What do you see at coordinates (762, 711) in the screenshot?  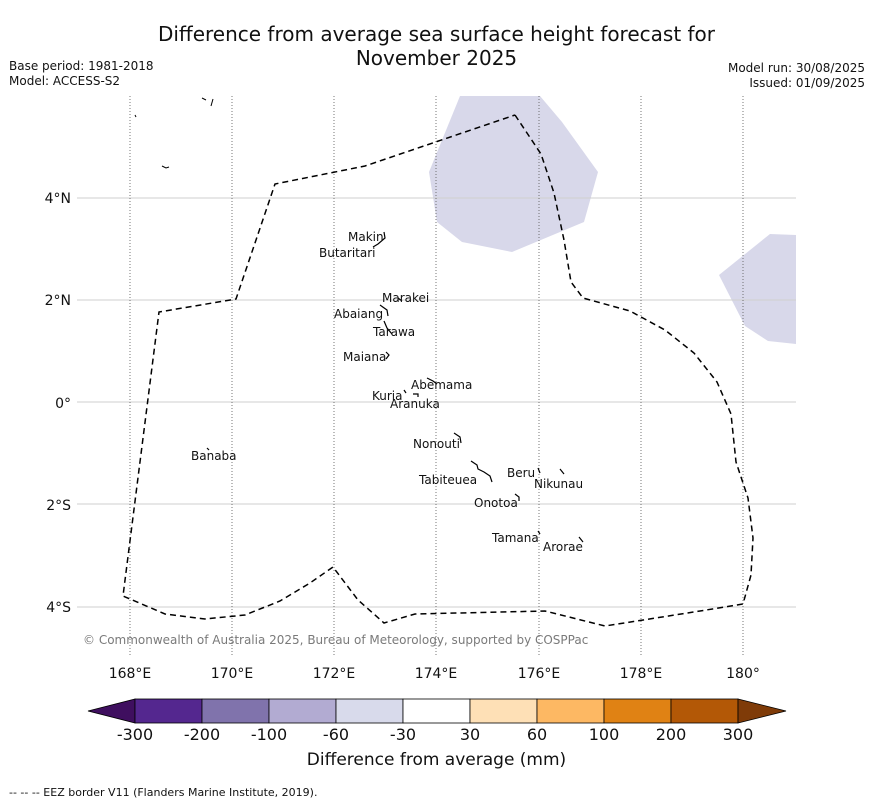 I see `colorbar-extend-high` at bounding box center [762, 711].